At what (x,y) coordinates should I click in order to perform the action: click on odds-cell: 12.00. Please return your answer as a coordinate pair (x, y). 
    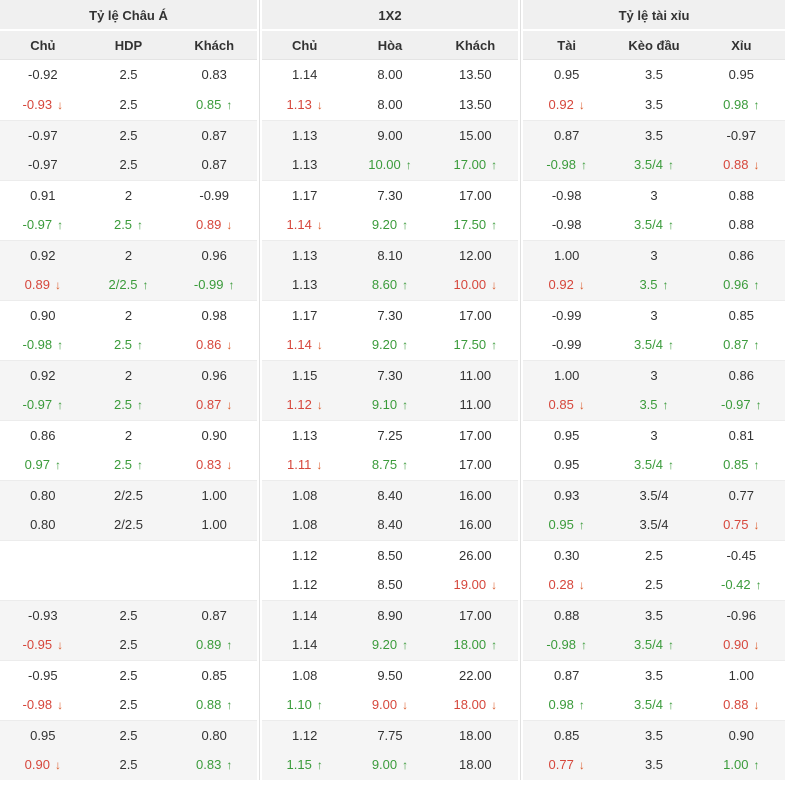
    Looking at the image, I should click on (475, 255).